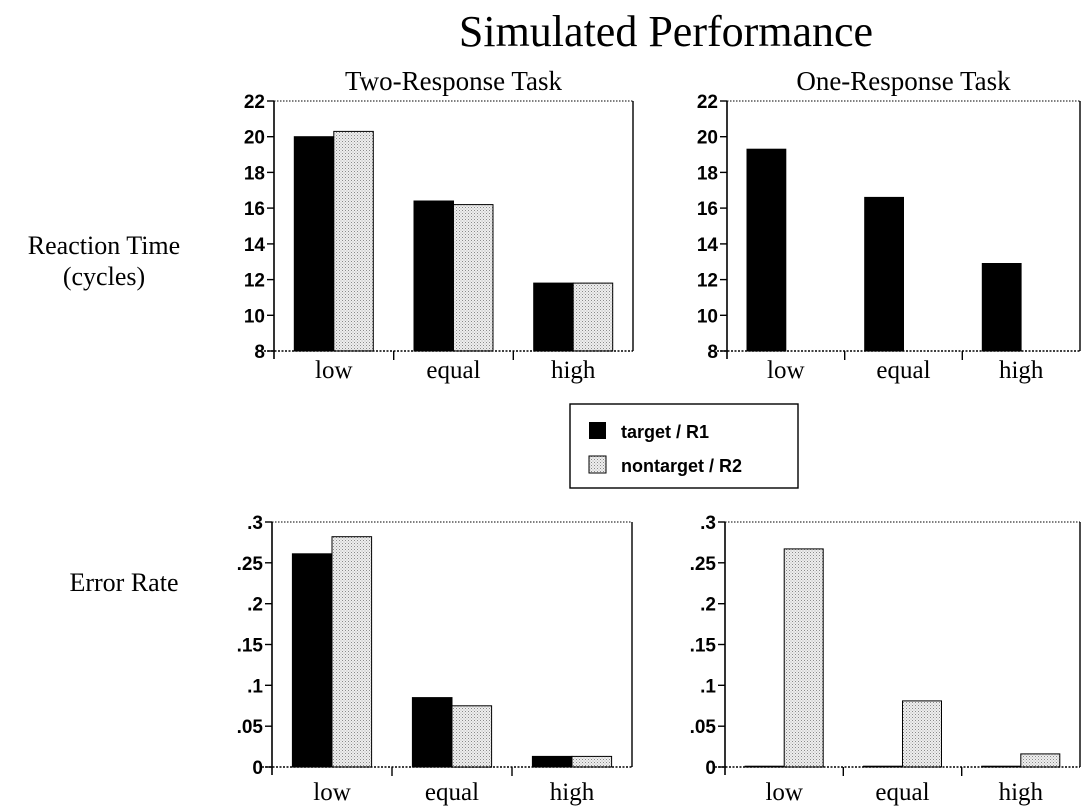 This screenshot has width=1085, height=809. I want to click on row-label-error-rate: Error Rate, so click(123, 582).